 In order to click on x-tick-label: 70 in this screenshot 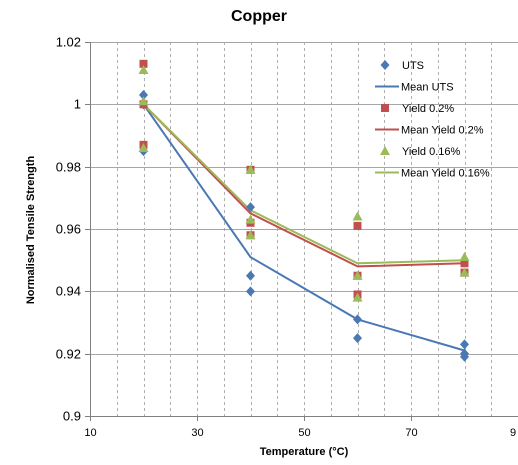, I will do `click(411, 433)`.